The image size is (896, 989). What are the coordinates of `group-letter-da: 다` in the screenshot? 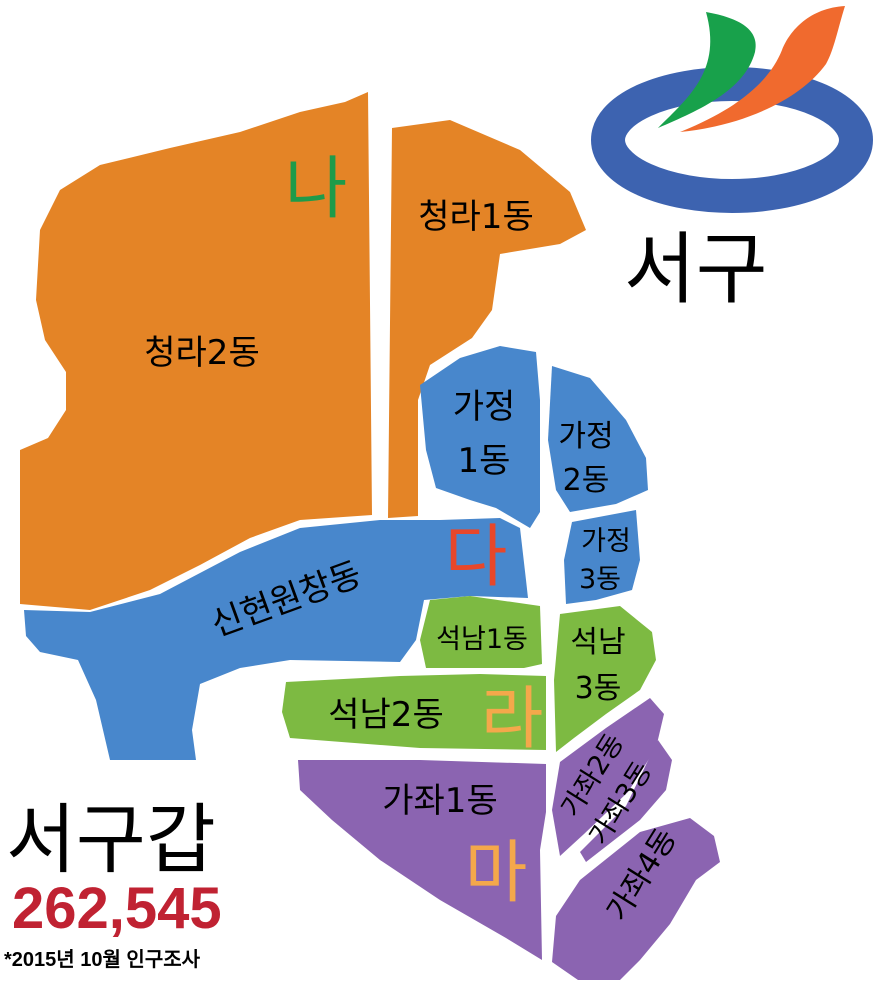 It's located at (476, 557).